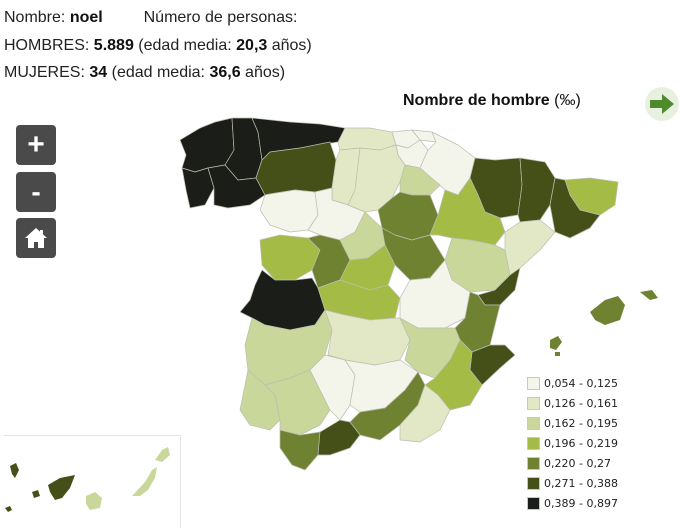 The width and height of the screenshot is (686, 528). I want to click on legend-item: 0,220 - 0,27, so click(572, 463).